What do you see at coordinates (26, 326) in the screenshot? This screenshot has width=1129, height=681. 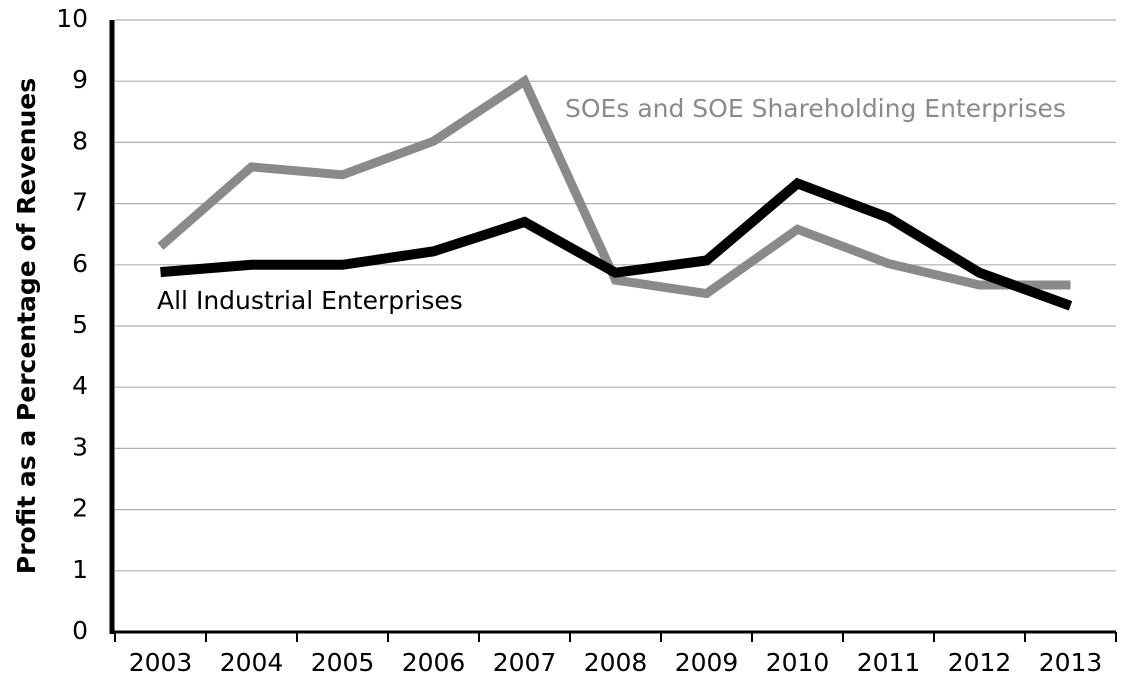 I see `y-axis-label: Profit as a Percentage of Revenues` at bounding box center [26, 326].